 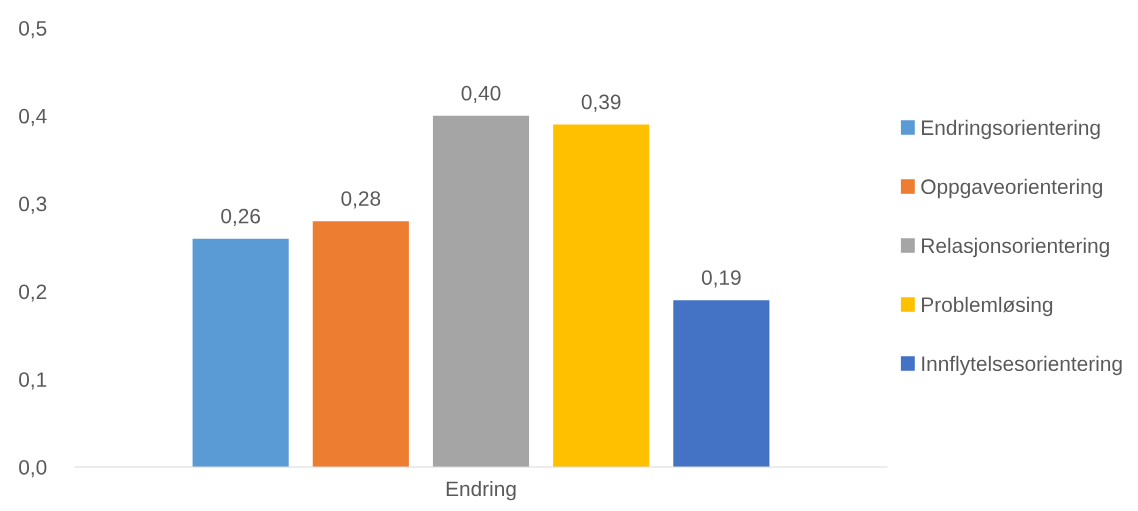 I want to click on data-label: 0,19, so click(x=721, y=279).